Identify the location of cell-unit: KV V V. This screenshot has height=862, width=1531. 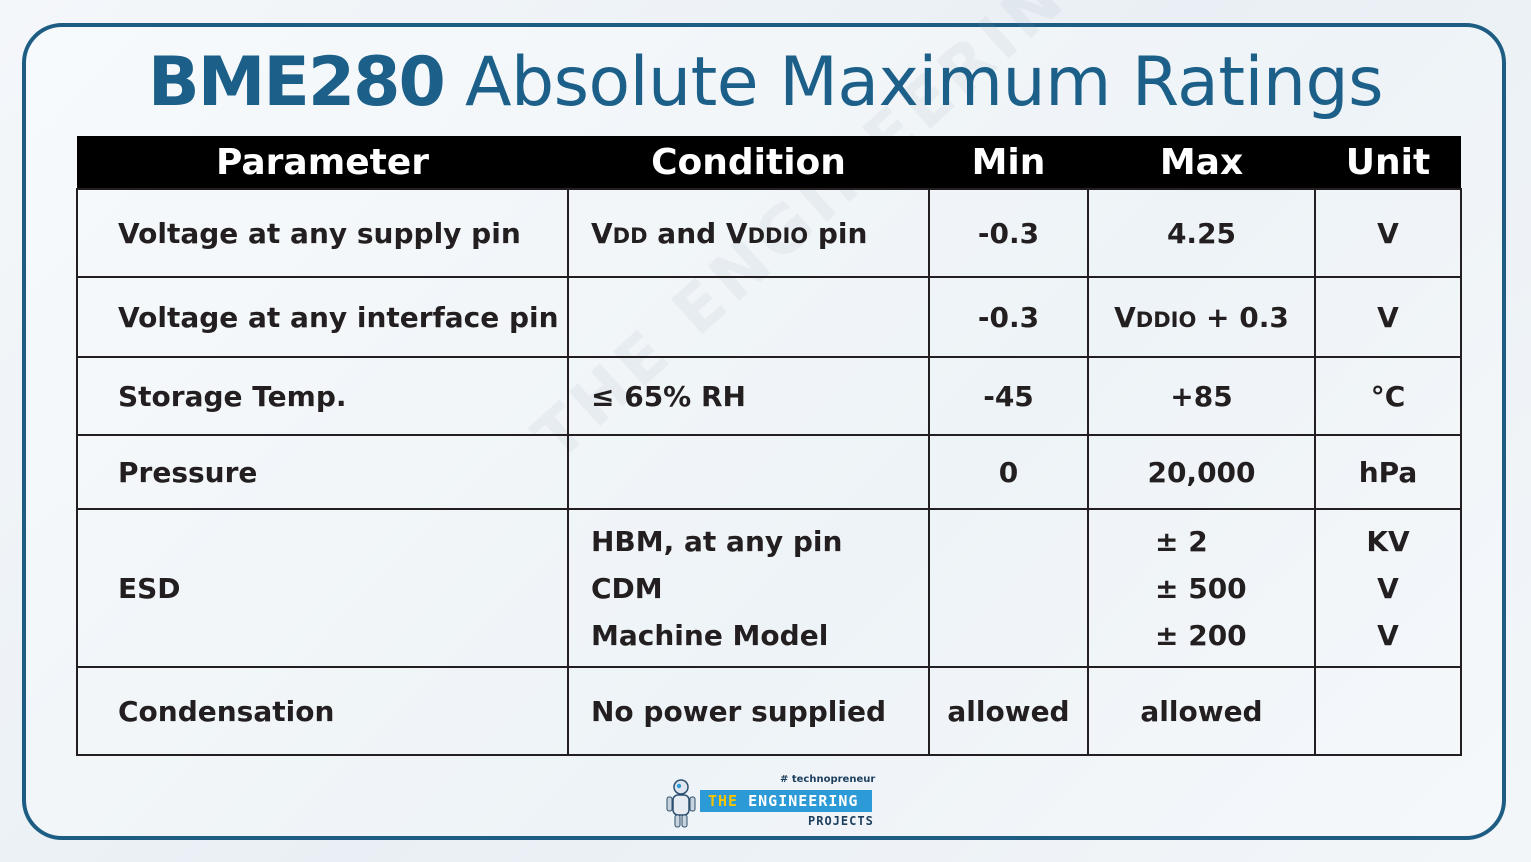
(1388, 588).